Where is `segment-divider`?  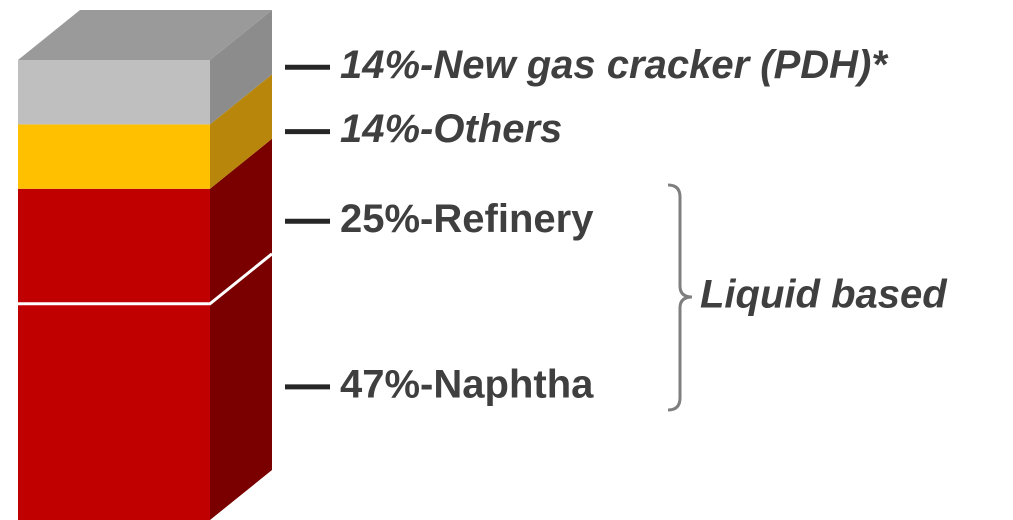
segment-divider is located at coordinates (145, 279).